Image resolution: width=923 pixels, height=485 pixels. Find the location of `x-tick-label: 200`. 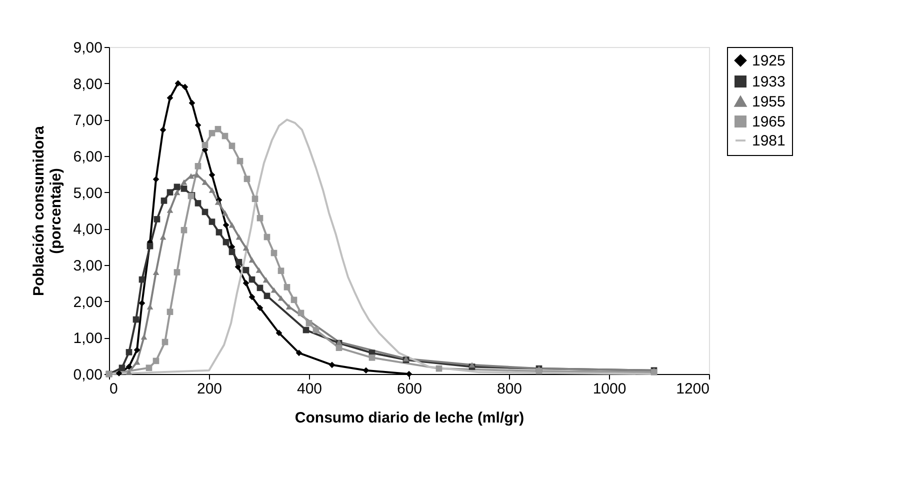

x-tick-label: 200 is located at coordinates (209, 389).